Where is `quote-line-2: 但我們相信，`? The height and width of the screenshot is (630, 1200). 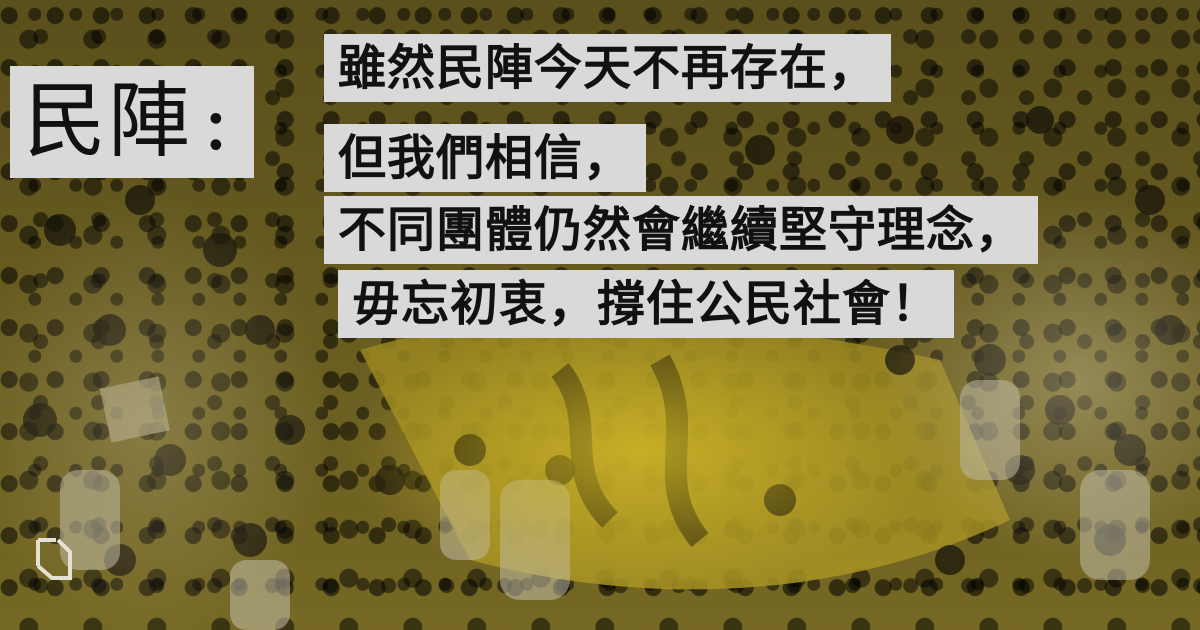
quote-line-2: 但我們相信， is located at coordinates (485, 158).